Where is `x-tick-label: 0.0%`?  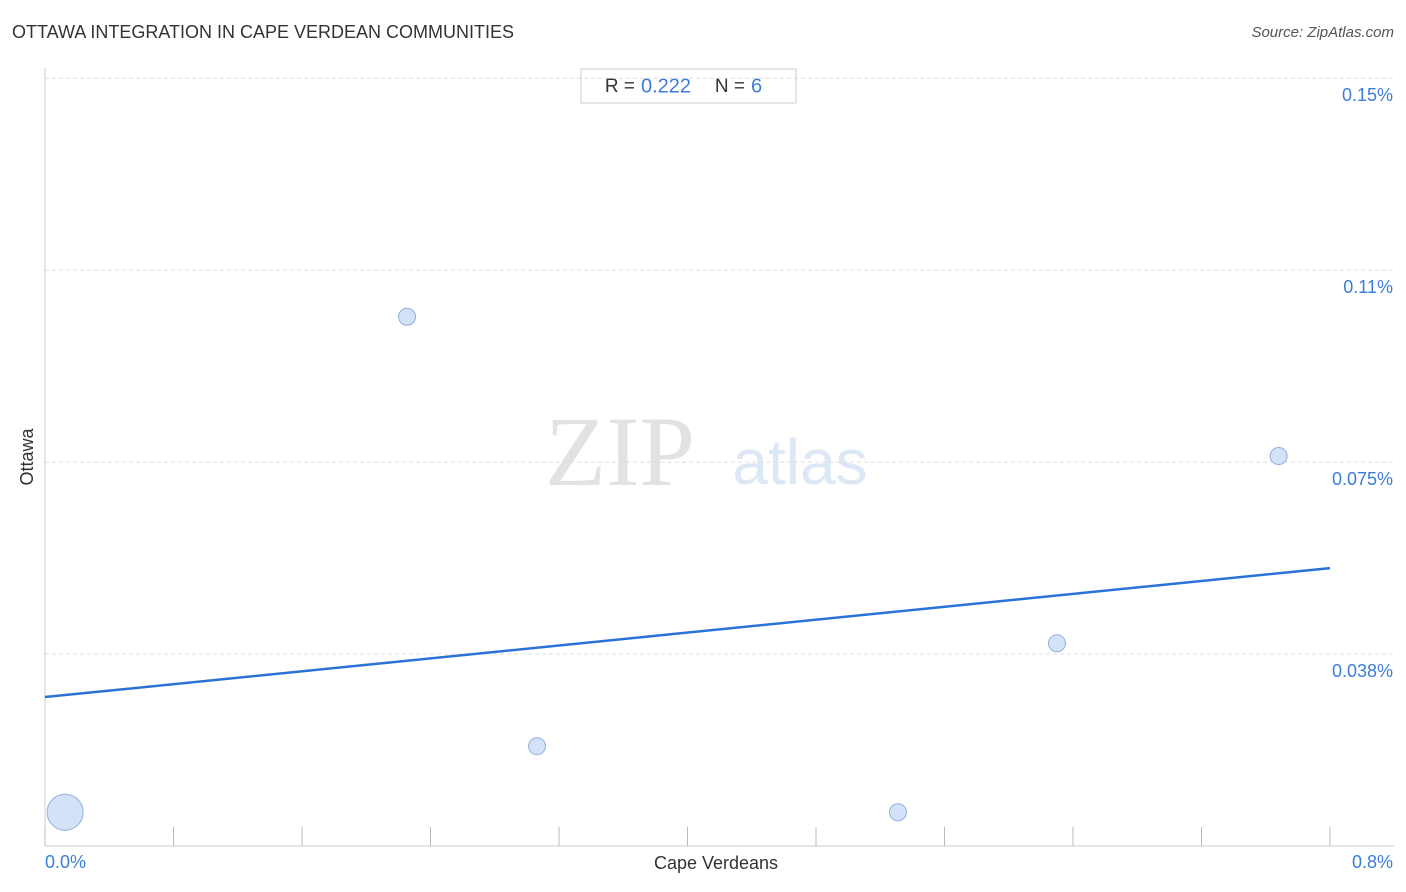
x-tick-label: 0.0% is located at coordinates (65, 862).